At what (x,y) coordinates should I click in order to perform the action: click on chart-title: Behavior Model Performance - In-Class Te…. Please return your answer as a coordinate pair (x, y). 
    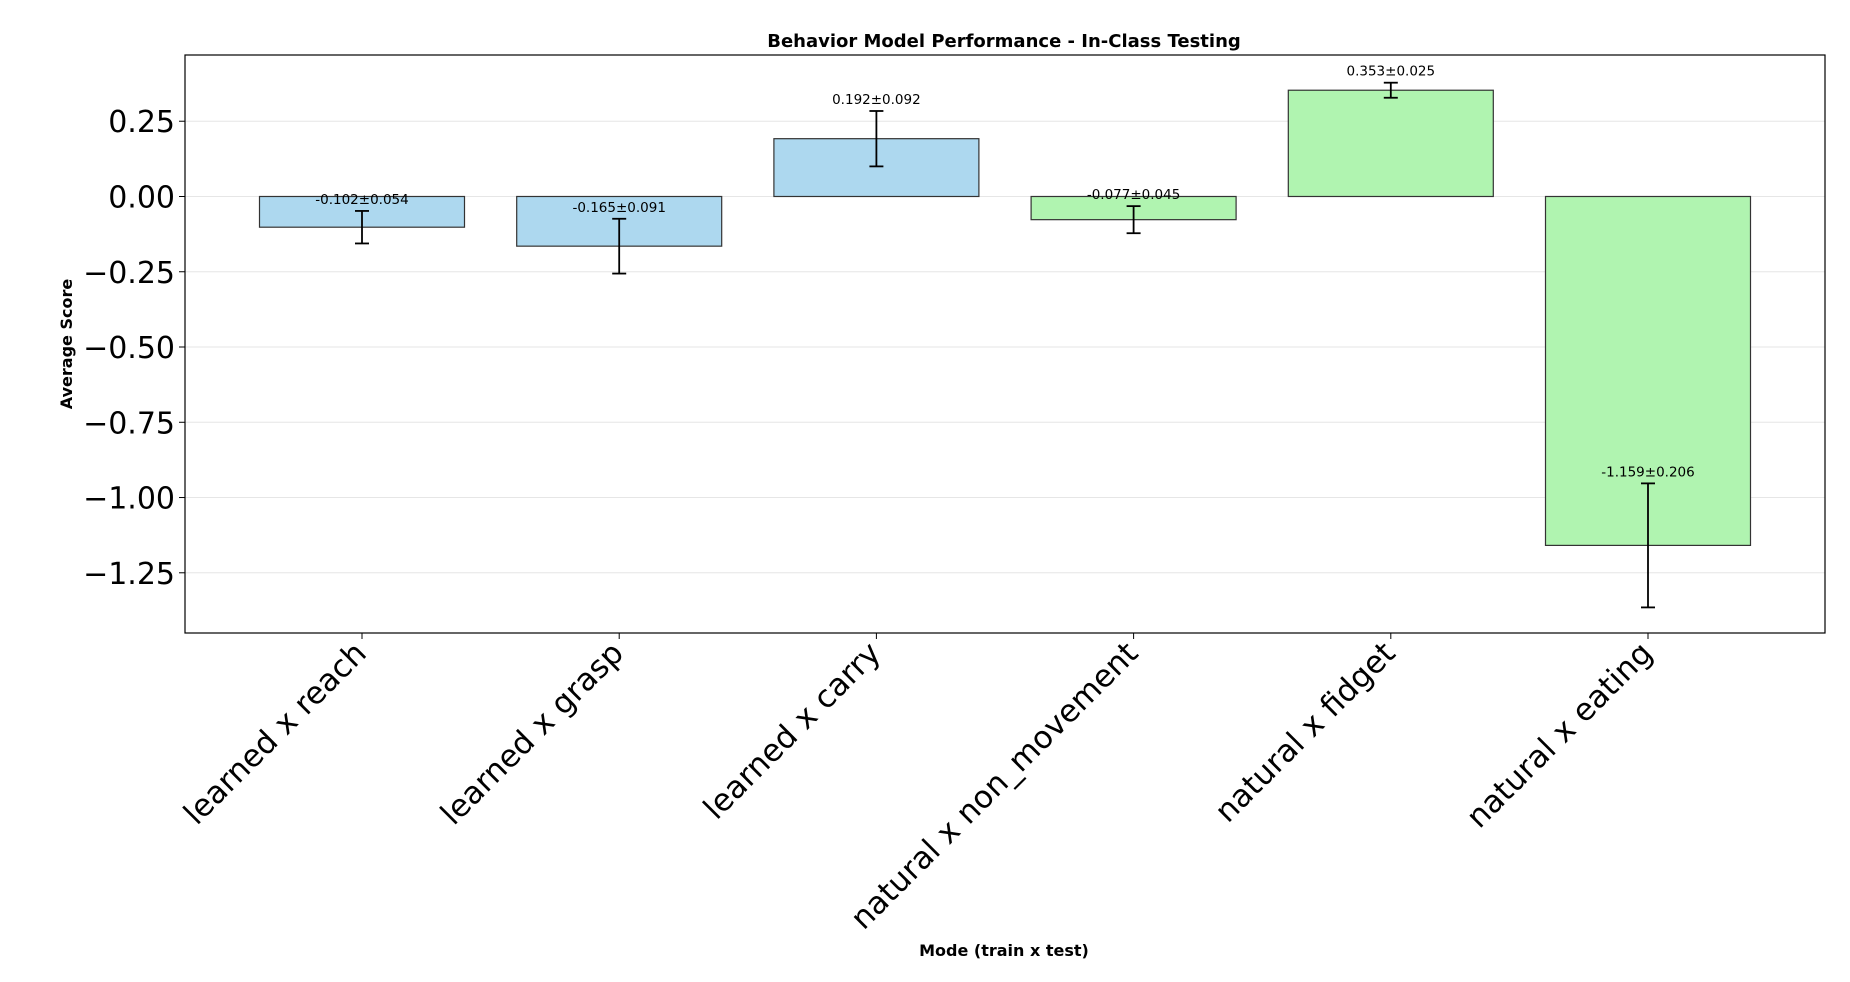
    Looking at the image, I should click on (1004, 41).